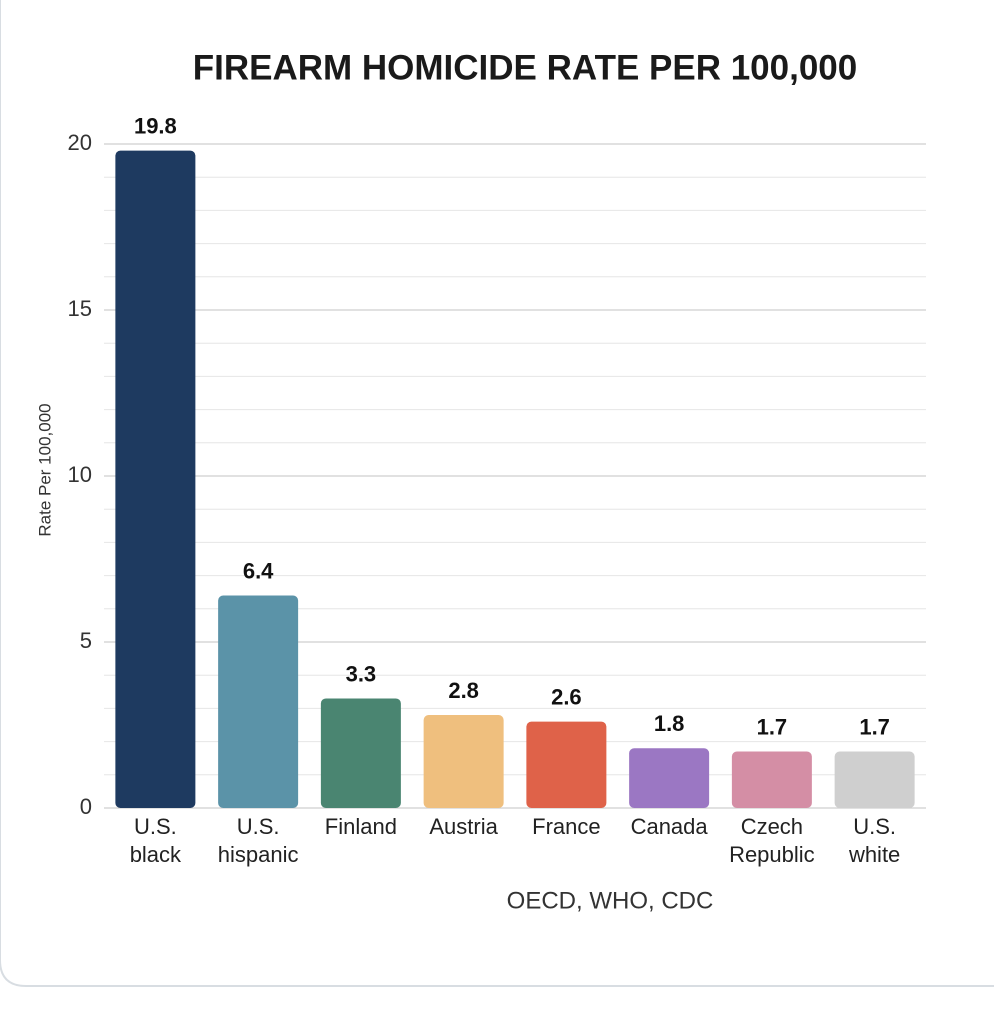 This screenshot has width=994, height=1026. I want to click on value-label: 6.4, so click(258, 570).